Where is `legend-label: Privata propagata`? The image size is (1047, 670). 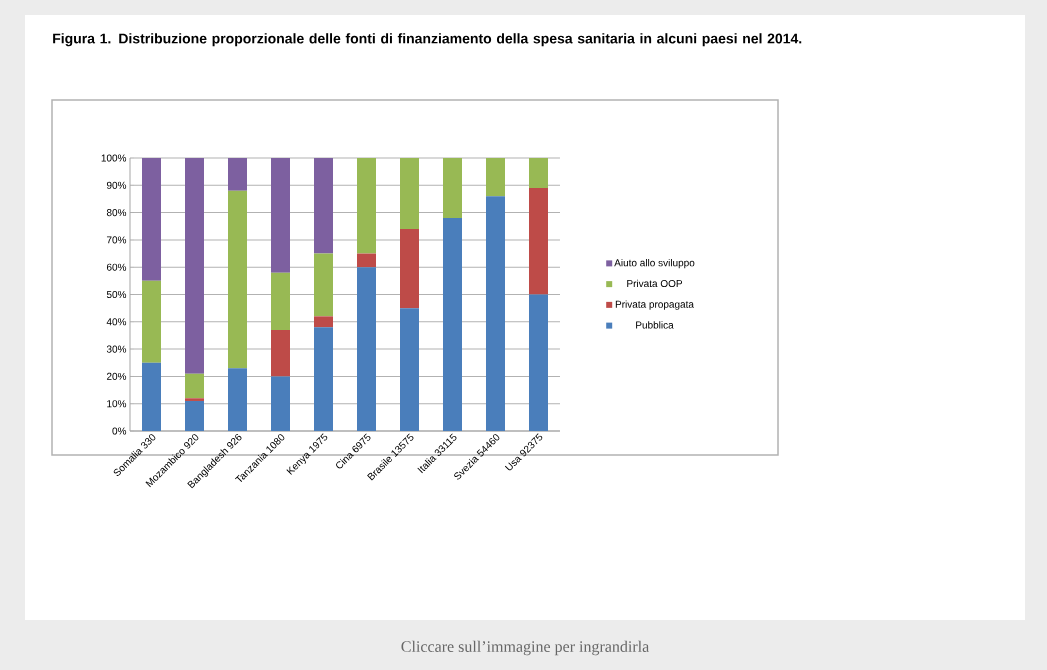
legend-label: Privata propagata is located at coordinates (654, 305).